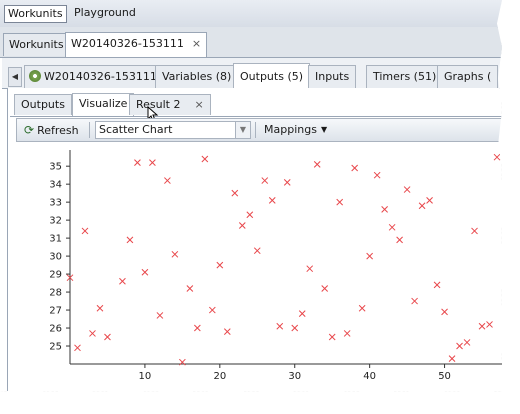 This screenshot has width=520, height=414. I want to click on tab-workunit-label: W20140326-153111, so click(127, 43).